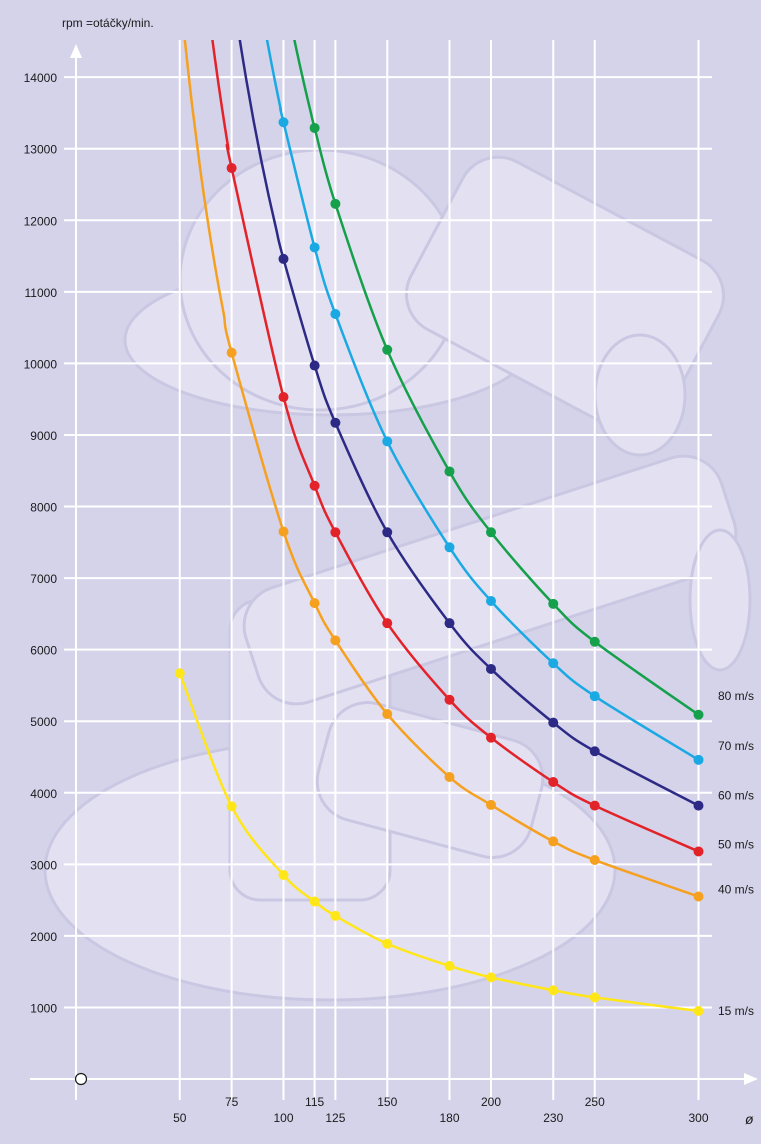 The height and width of the screenshot is (1144, 761). What do you see at coordinates (736, 890) in the screenshot?
I see `series-label: 40 m/s` at bounding box center [736, 890].